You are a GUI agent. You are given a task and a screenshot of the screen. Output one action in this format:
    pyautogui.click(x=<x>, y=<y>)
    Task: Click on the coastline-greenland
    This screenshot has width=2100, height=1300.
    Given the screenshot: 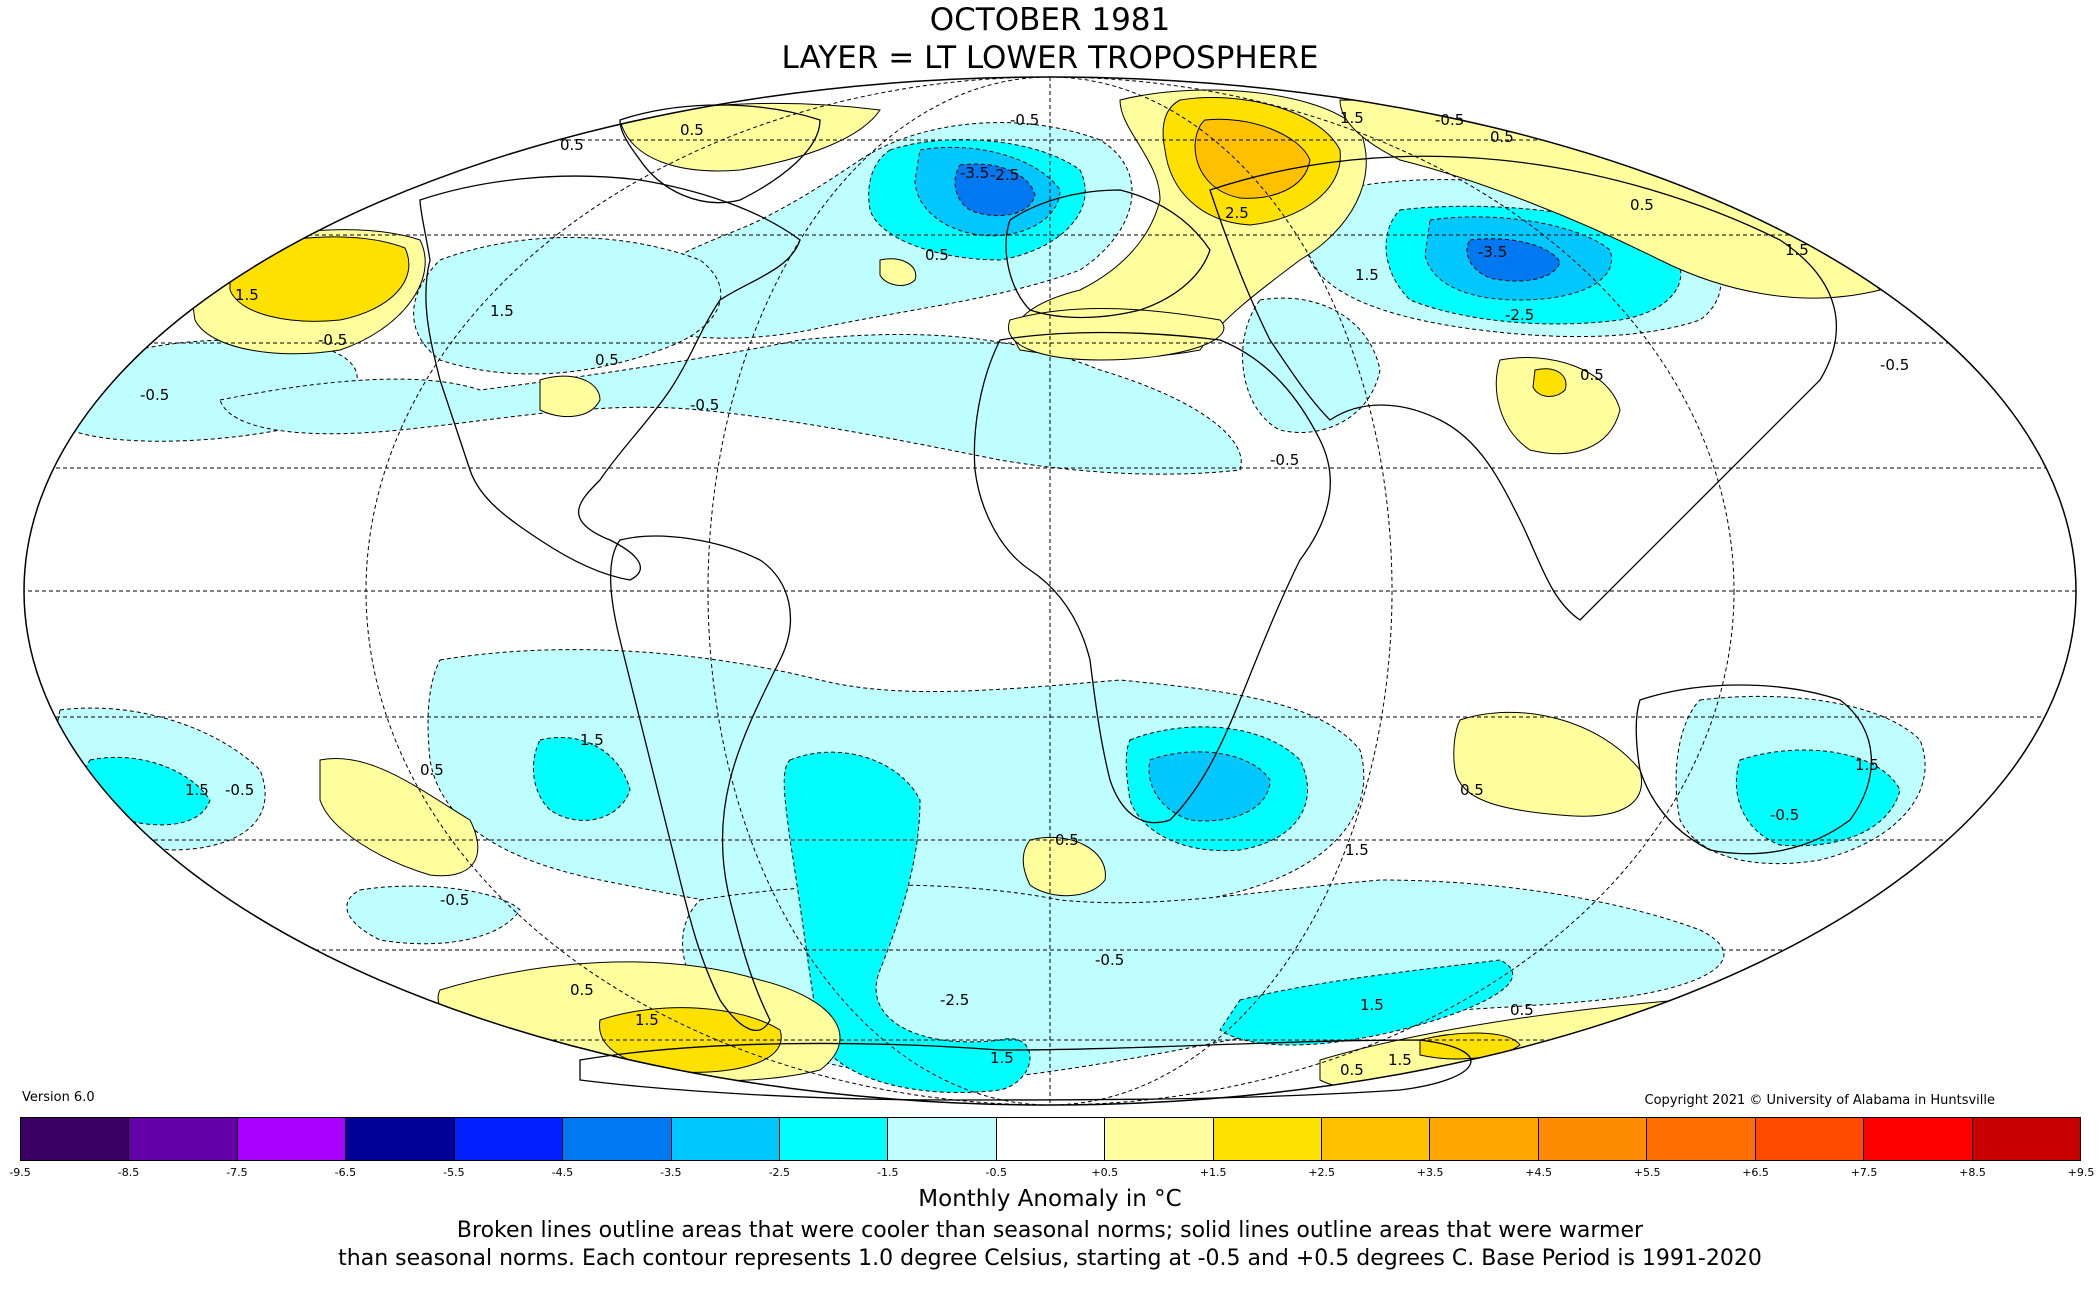 What is the action you would take?
    pyautogui.click(x=720, y=154)
    